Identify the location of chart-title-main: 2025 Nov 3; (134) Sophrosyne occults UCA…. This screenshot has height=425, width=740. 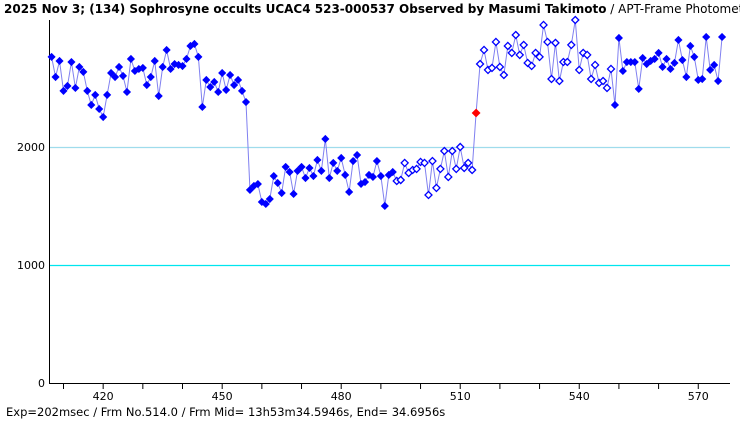
(305, 9).